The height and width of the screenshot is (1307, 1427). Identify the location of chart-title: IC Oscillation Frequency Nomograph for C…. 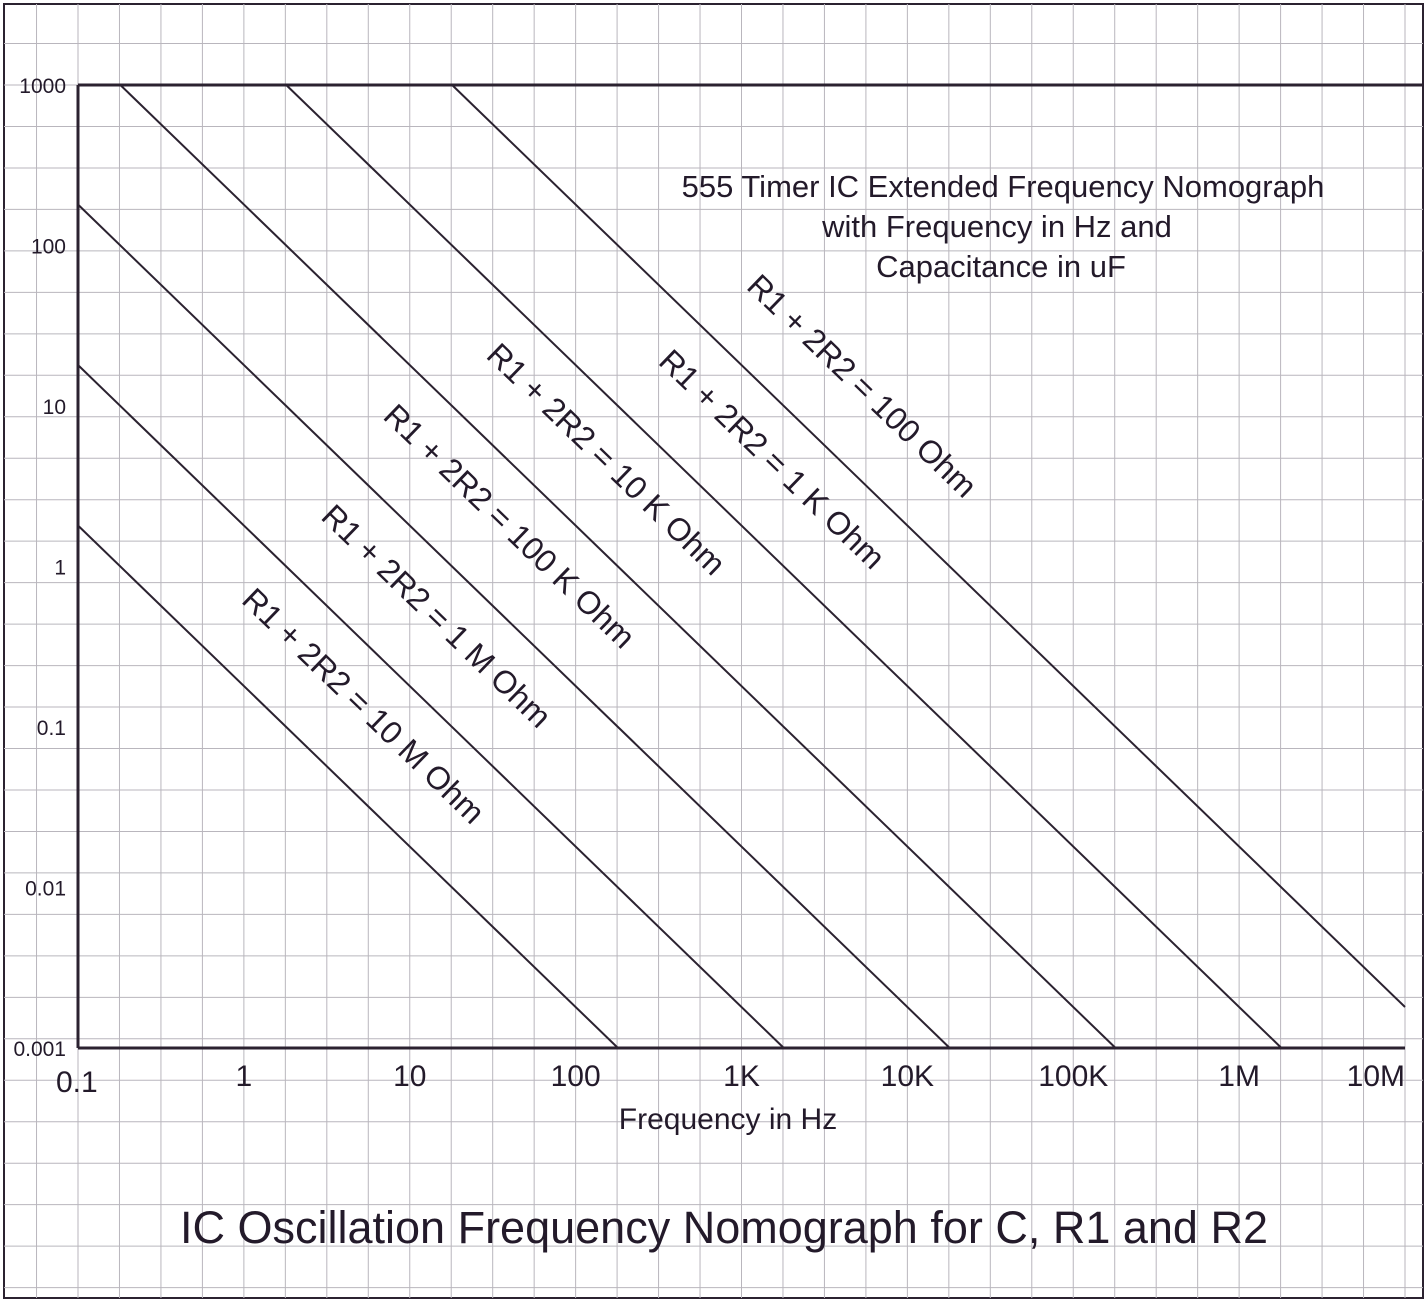
(724, 1227).